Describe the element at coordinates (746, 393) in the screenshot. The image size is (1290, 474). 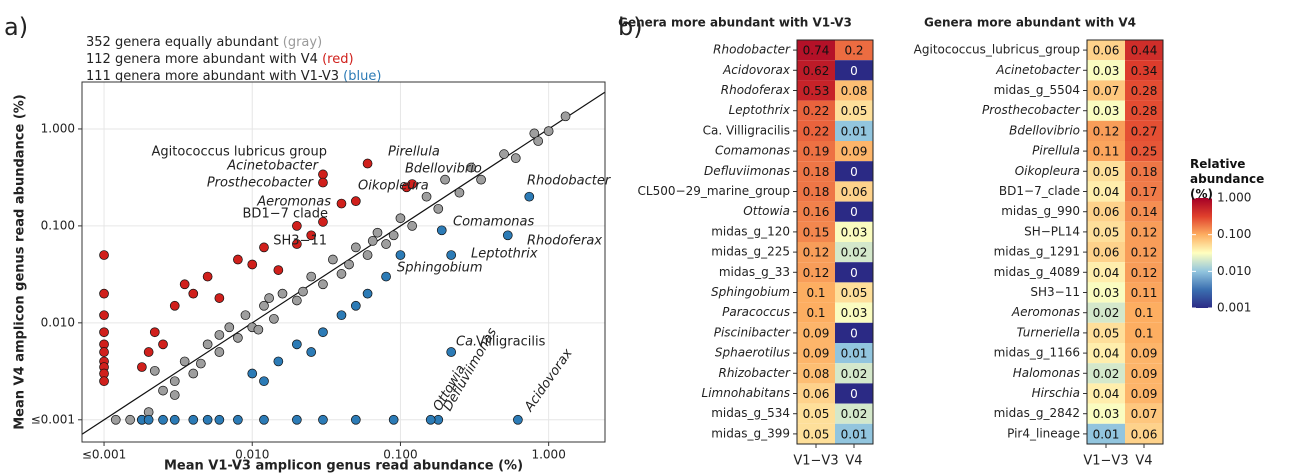
I see `row-label: Limnohabitans` at that location.